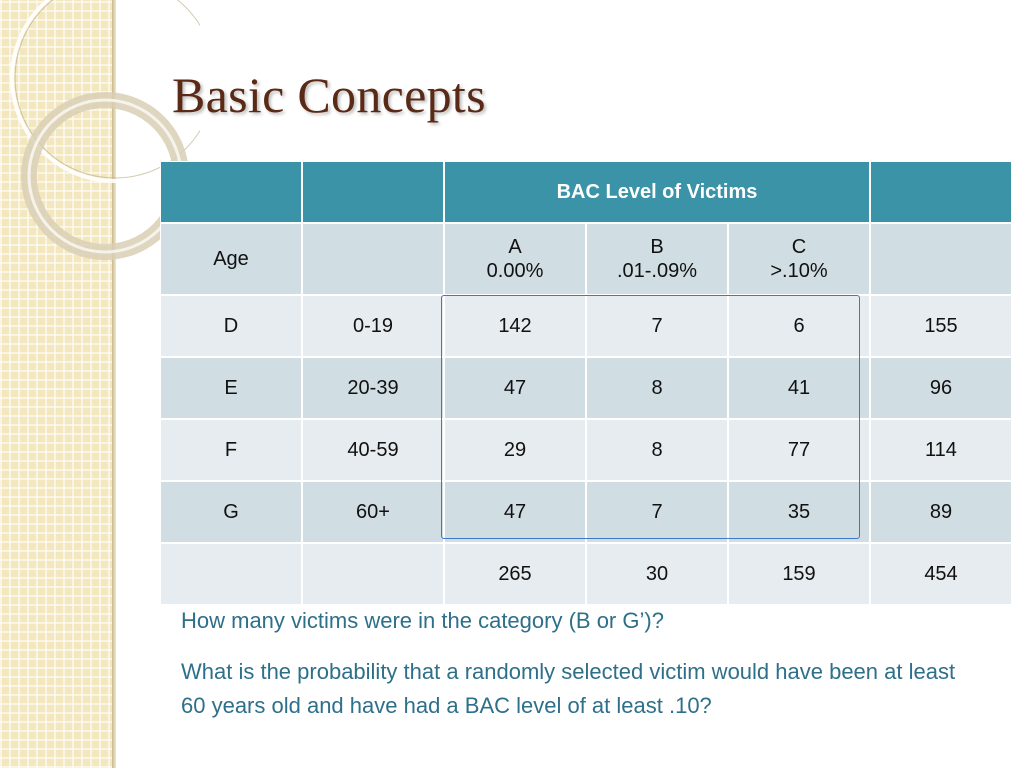  What do you see at coordinates (329, 95) in the screenshot?
I see `slide-title: Basic Concepts` at bounding box center [329, 95].